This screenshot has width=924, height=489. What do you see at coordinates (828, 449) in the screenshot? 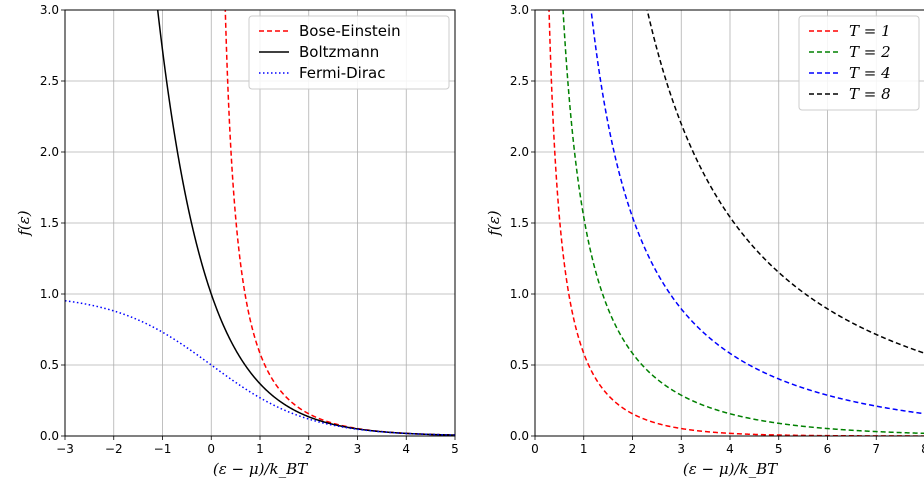
I see `right-xtick-label-6: 6` at bounding box center [828, 449].